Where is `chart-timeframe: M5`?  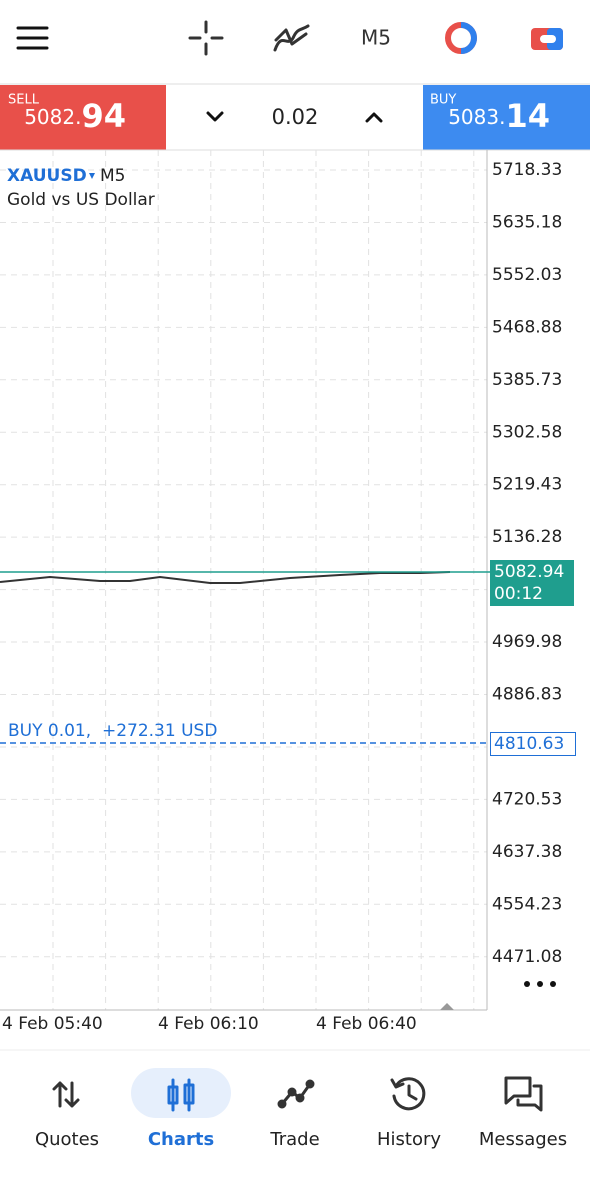 chart-timeframe: M5 is located at coordinates (112, 176).